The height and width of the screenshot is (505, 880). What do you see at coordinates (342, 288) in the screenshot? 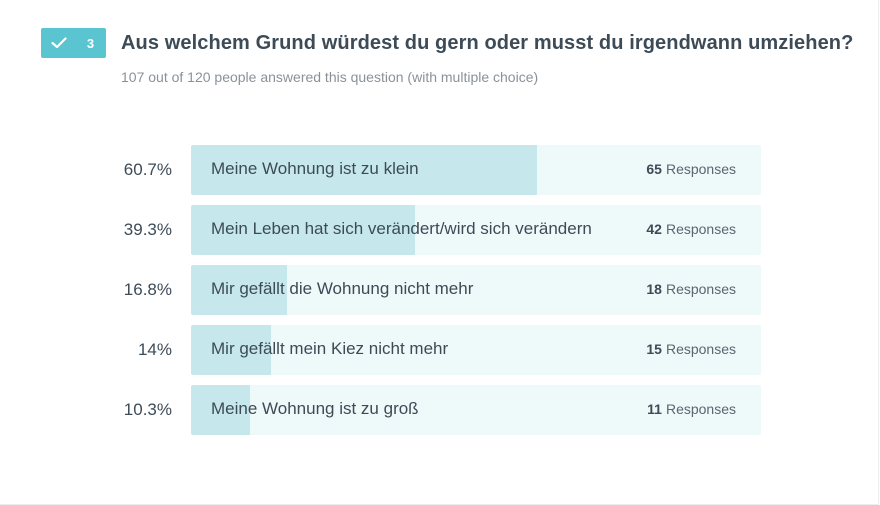
I see `answer-label: Mir gefällt die Wohnung nicht mehr` at bounding box center [342, 288].